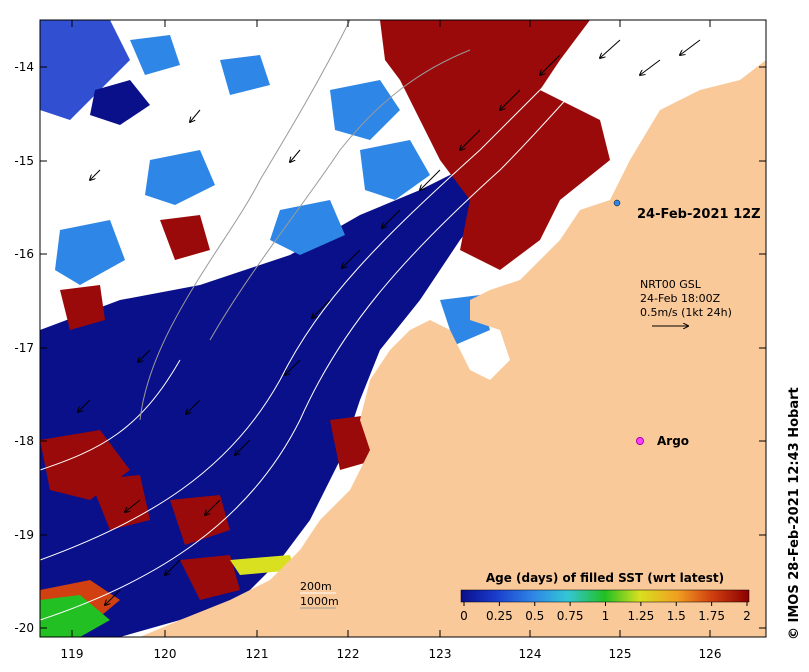  What do you see at coordinates (348, 654) in the screenshot?
I see `x-tick-label: 122` at bounding box center [348, 654].